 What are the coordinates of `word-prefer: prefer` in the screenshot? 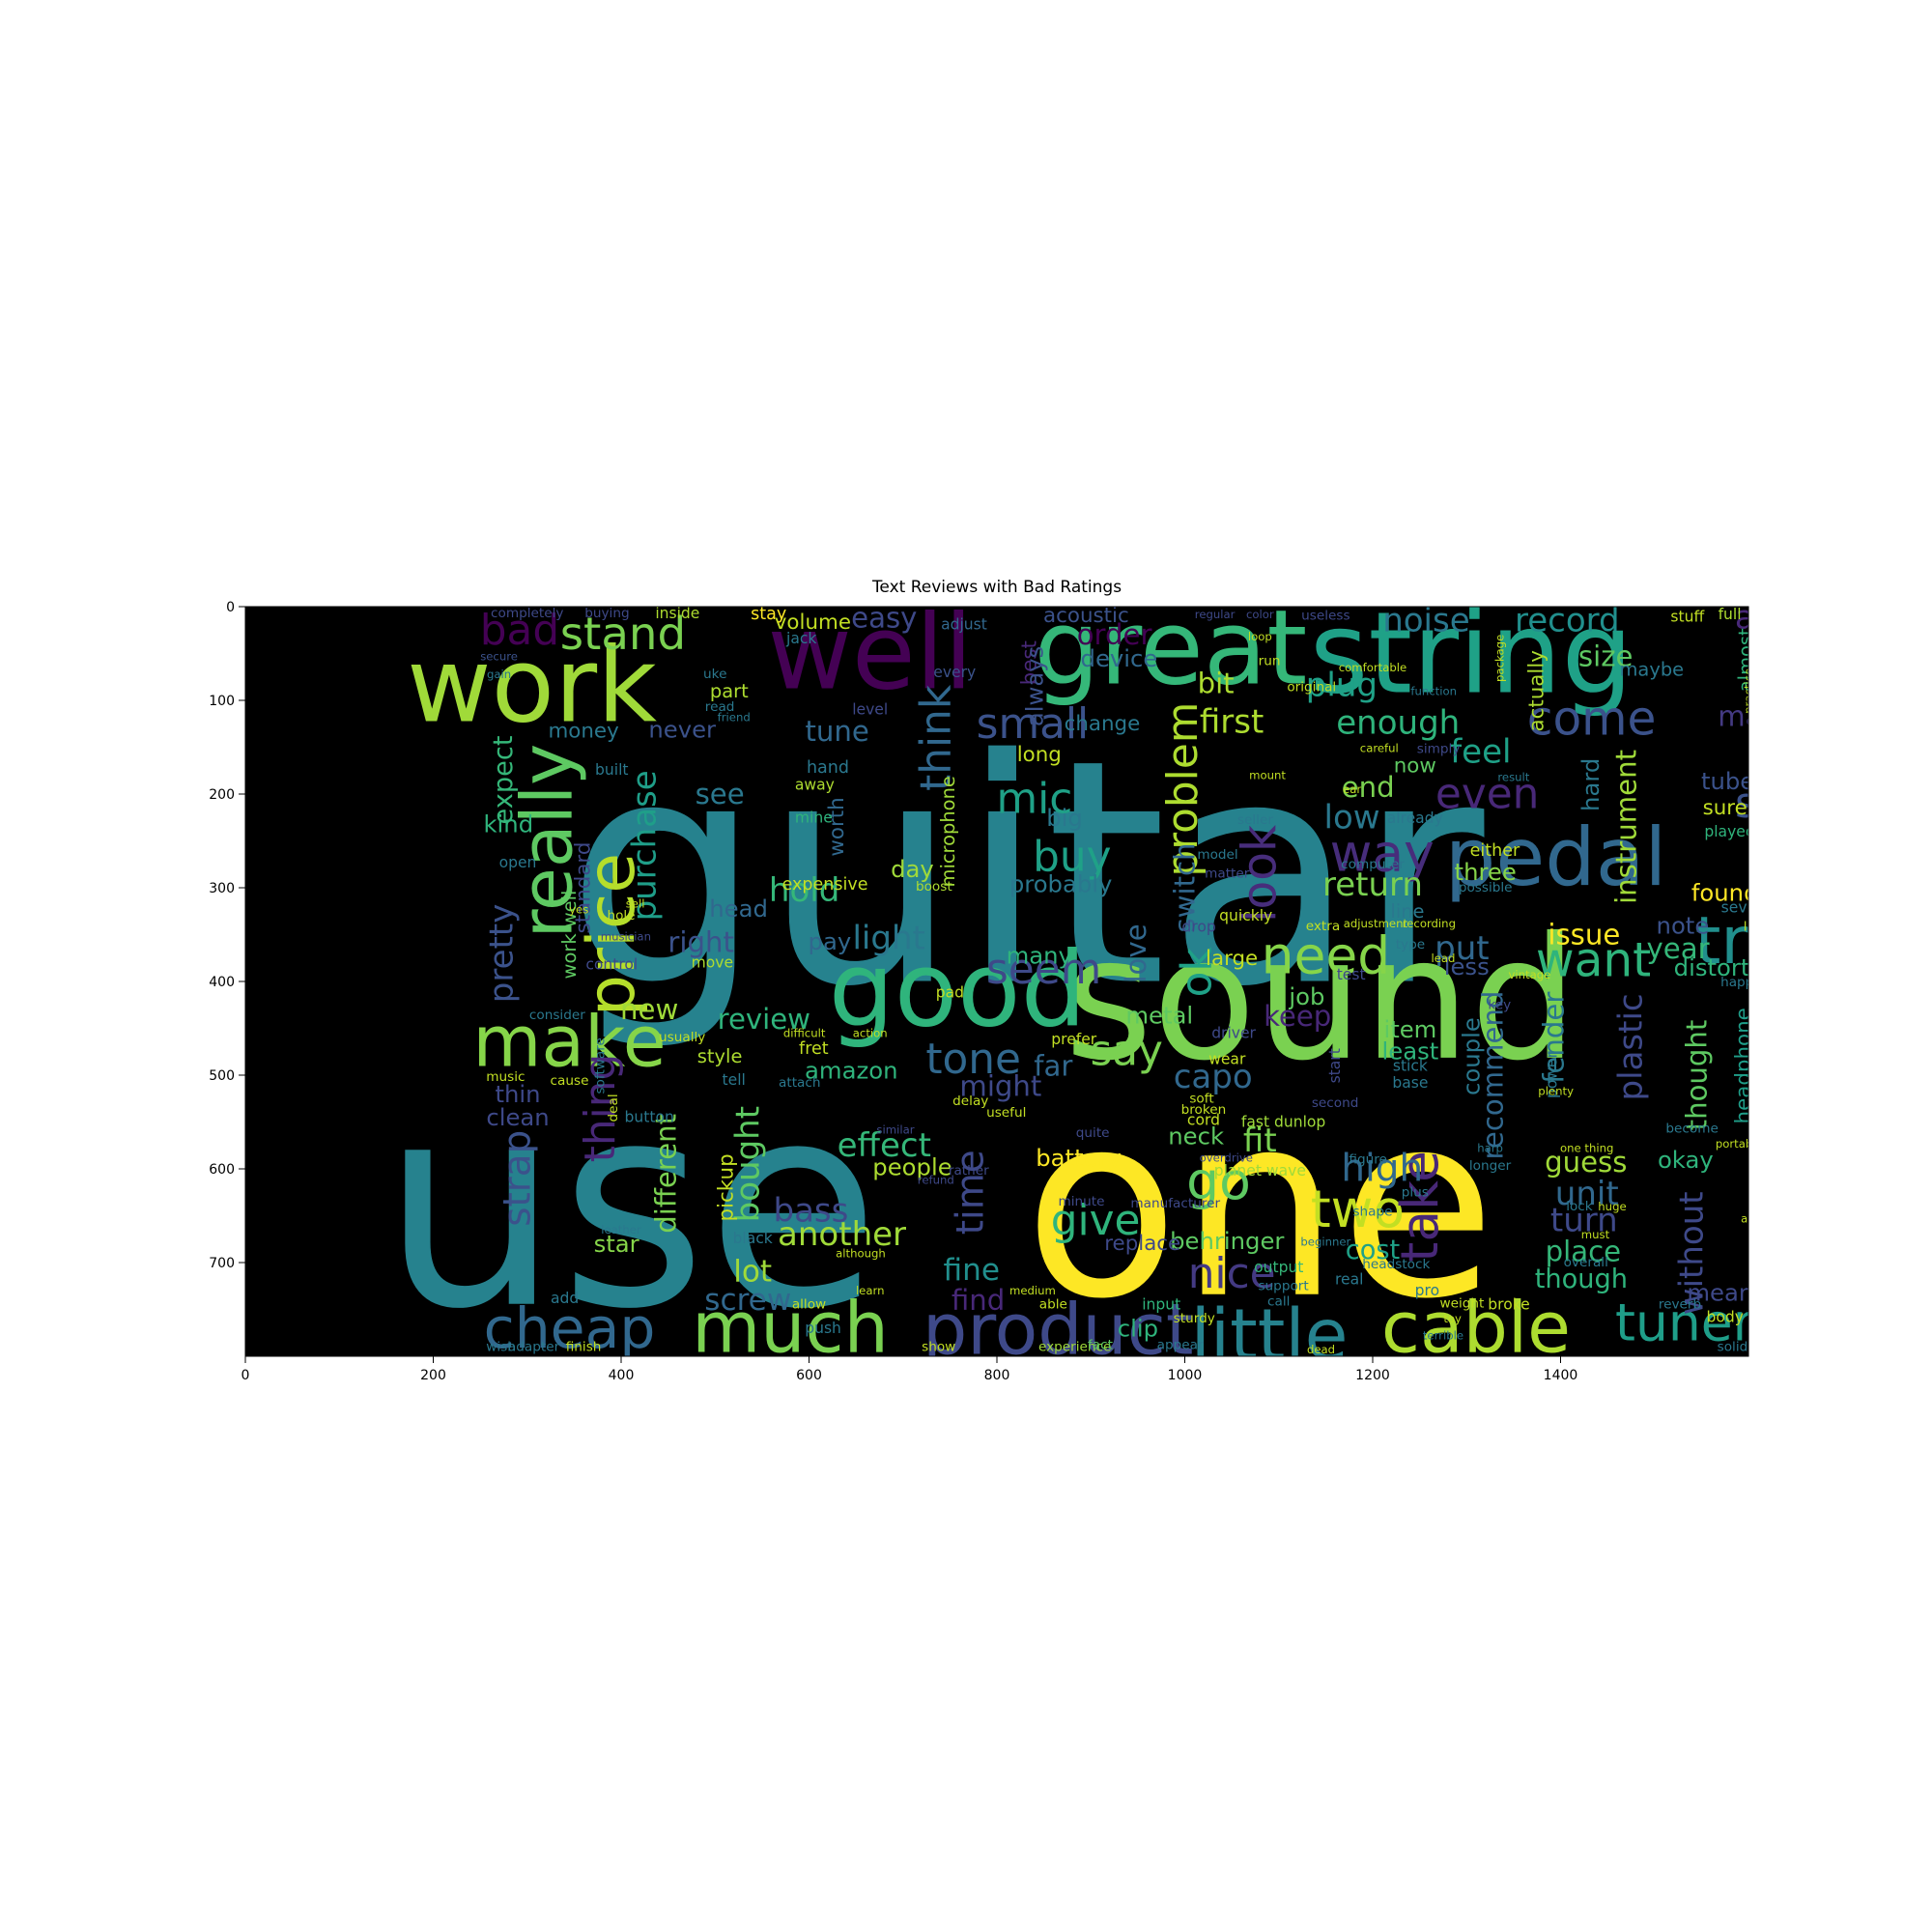 It's located at (1074, 1039).